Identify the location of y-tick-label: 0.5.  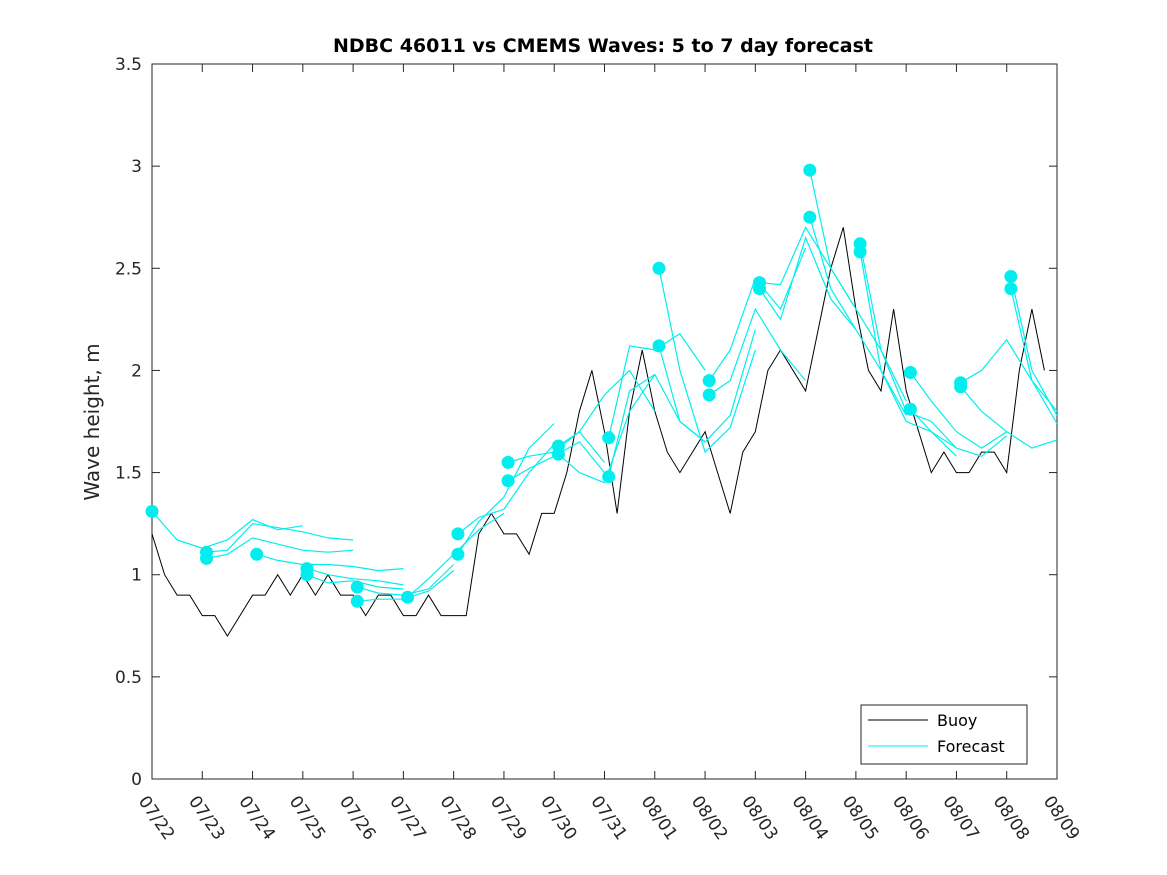
(128, 678).